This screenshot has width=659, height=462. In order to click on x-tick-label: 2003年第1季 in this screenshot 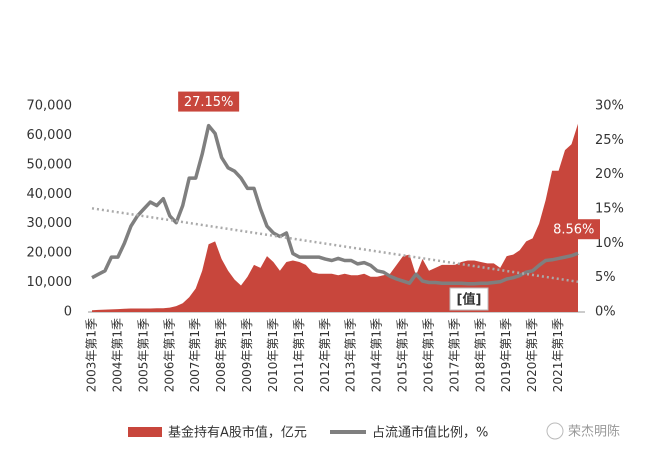, I will do `click(92, 355)`.